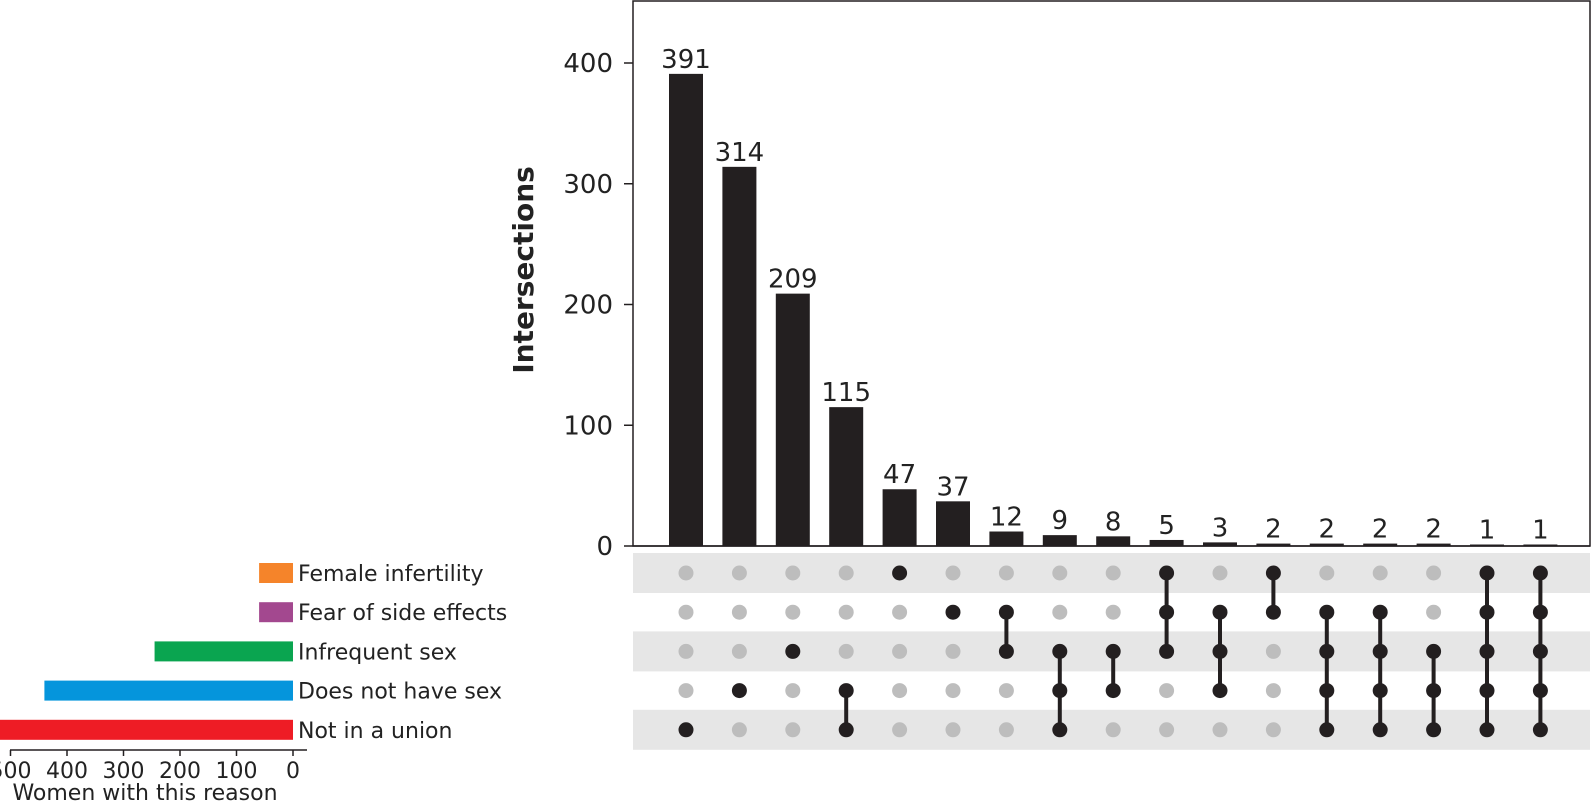 Image resolution: width=1591 pixels, height=807 pixels. What do you see at coordinates (402, 613) in the screenshot?
I see `set-name-label: Fear of side effects` at bounding box center [402, 613].